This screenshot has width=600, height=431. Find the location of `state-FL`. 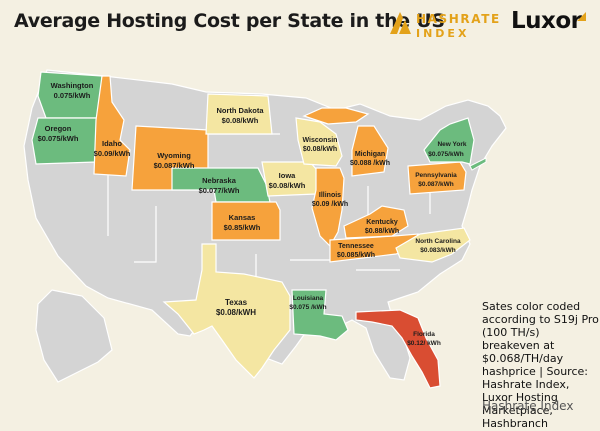

state-FL is located at coordinates (398, 349).